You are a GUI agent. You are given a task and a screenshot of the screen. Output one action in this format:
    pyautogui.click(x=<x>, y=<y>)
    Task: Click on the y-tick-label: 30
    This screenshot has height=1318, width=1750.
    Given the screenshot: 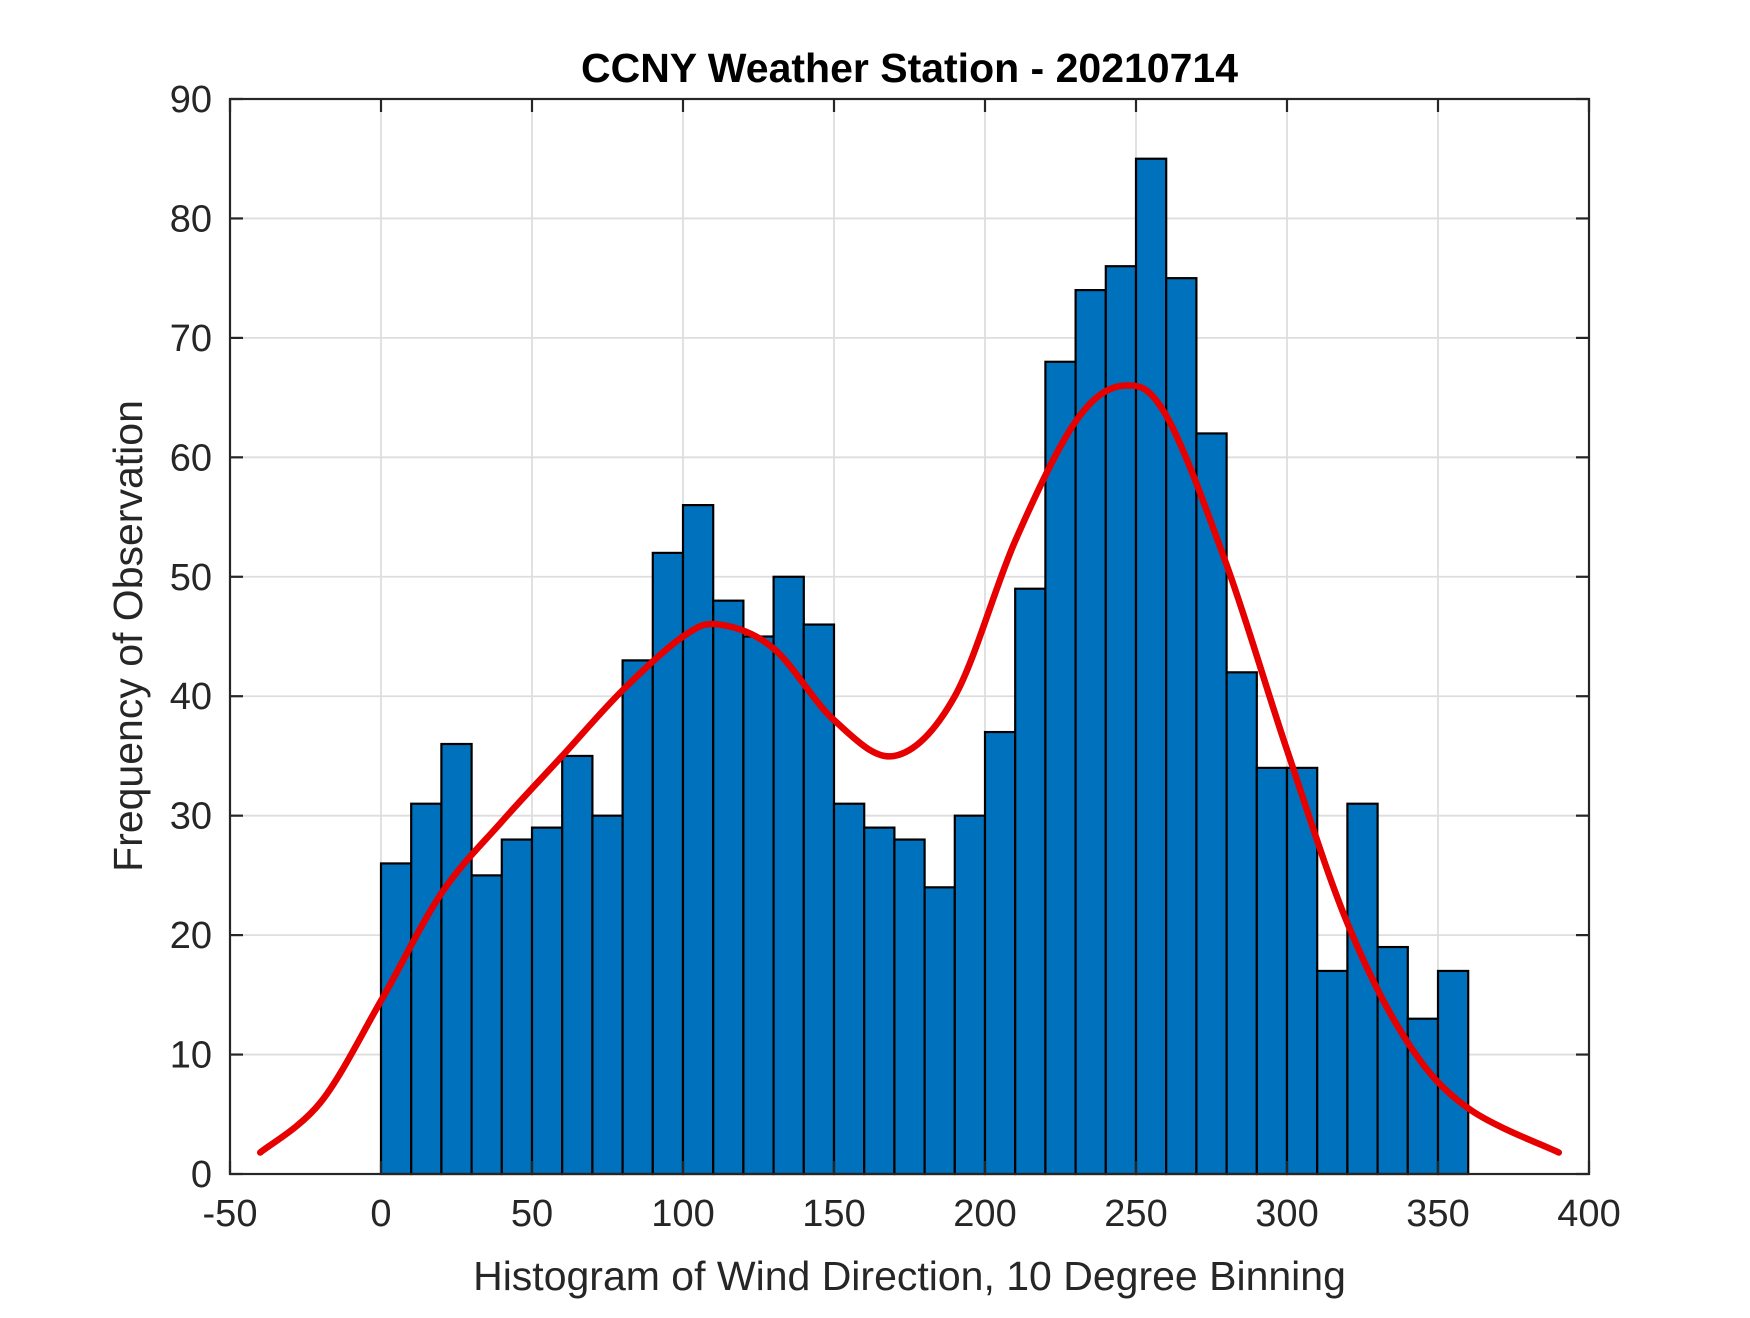 What is the action you would take?
    pyautogui.click(x=191, y=817)
    